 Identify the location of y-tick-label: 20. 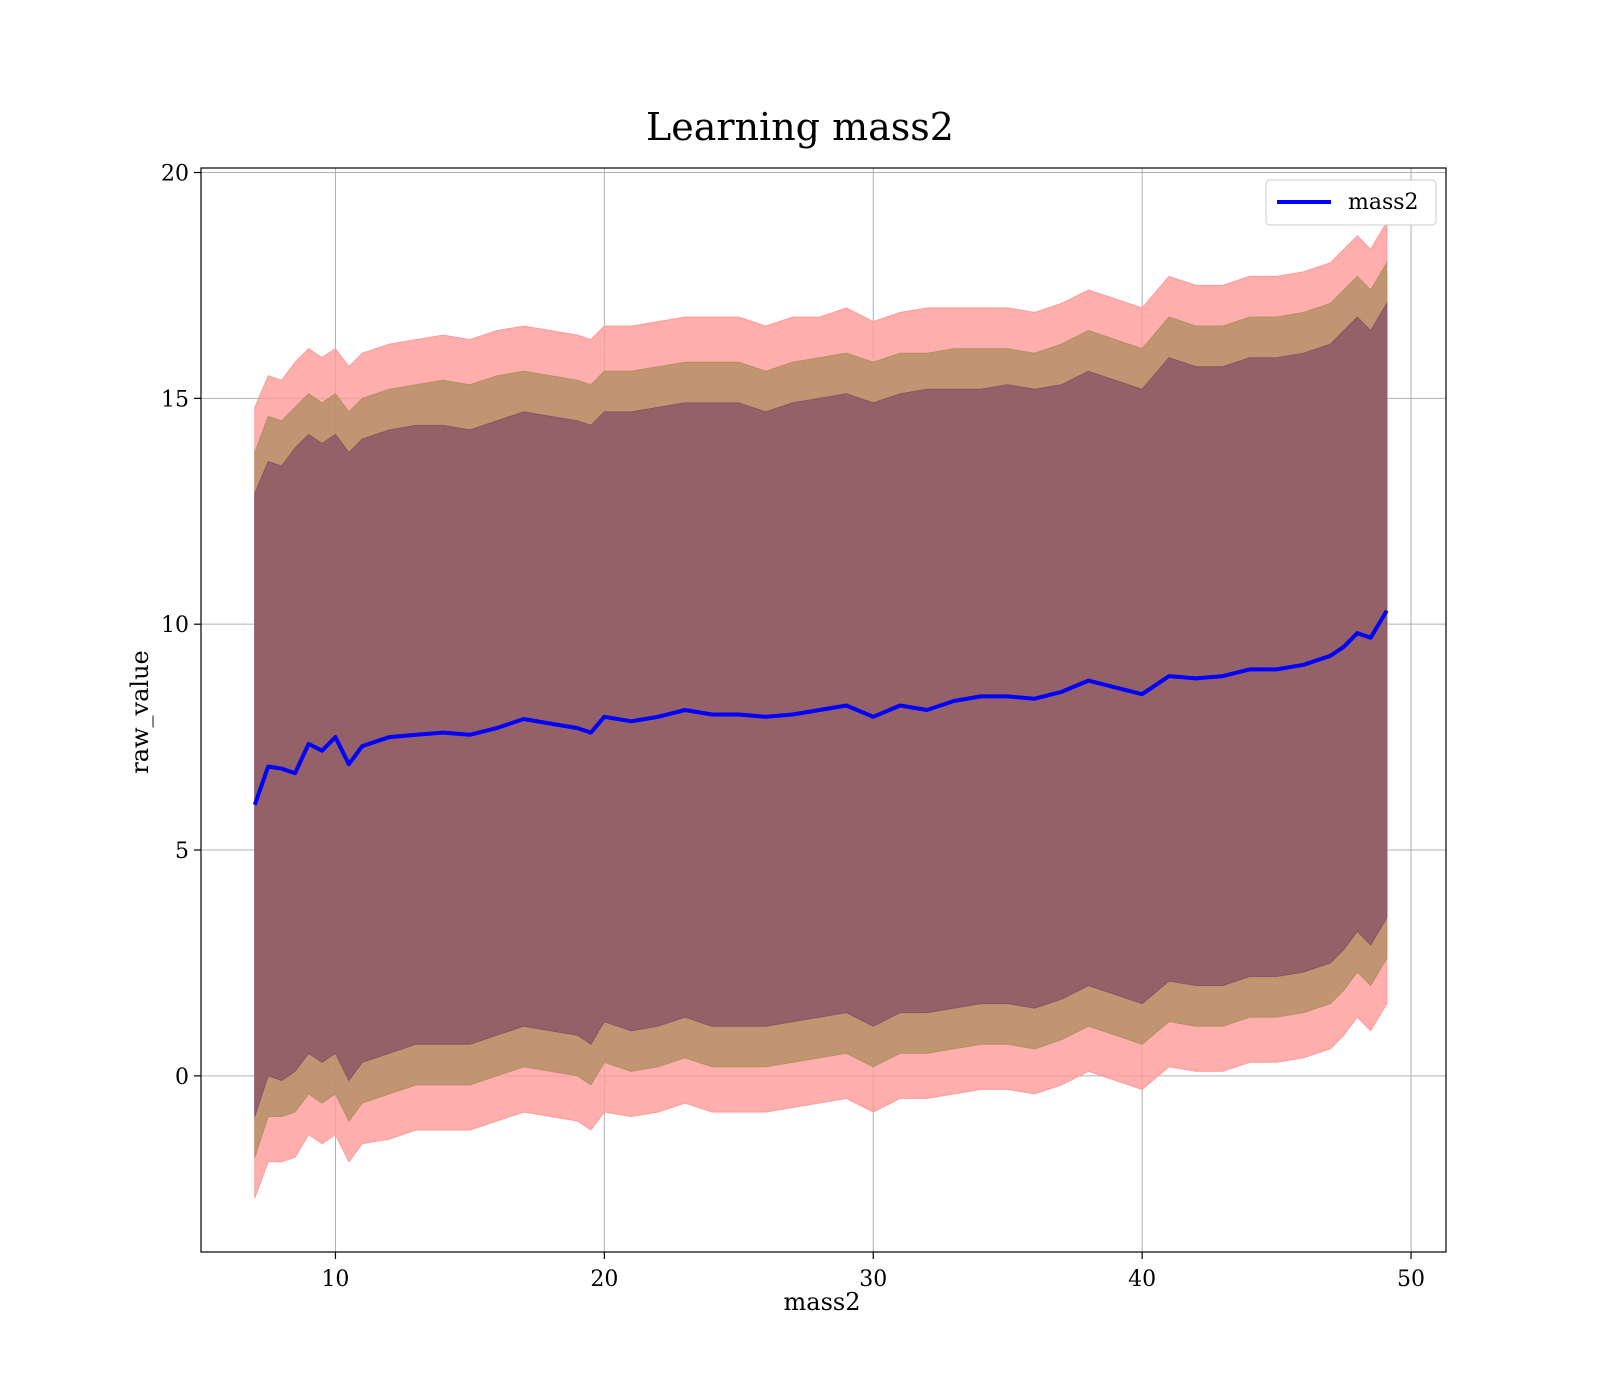
(175, 174).